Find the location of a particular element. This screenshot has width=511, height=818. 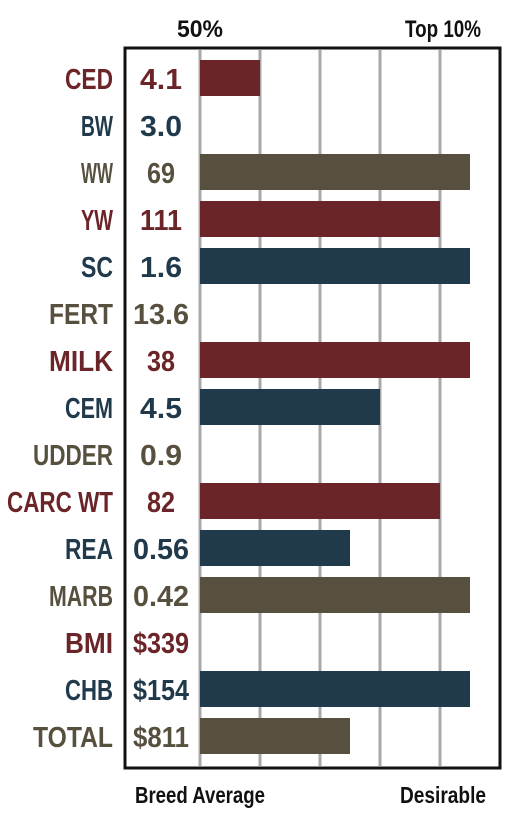

value-label: $811 is located at coordinates (161, 738).